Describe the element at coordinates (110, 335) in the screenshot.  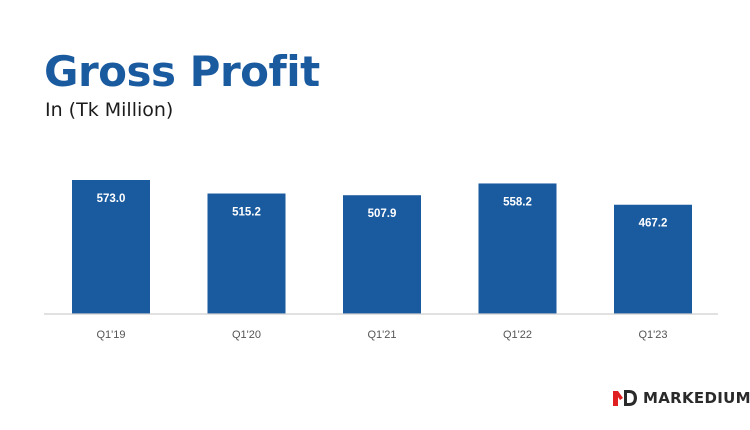
I see `x-tick-label-0: Q1'19` at that location.